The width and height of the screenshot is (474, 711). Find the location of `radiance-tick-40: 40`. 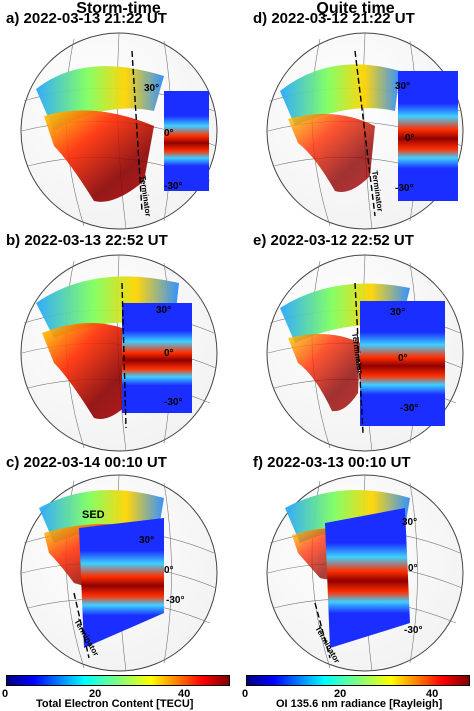

radiance-tick-40: 40 is located at coordinates (432, 694).